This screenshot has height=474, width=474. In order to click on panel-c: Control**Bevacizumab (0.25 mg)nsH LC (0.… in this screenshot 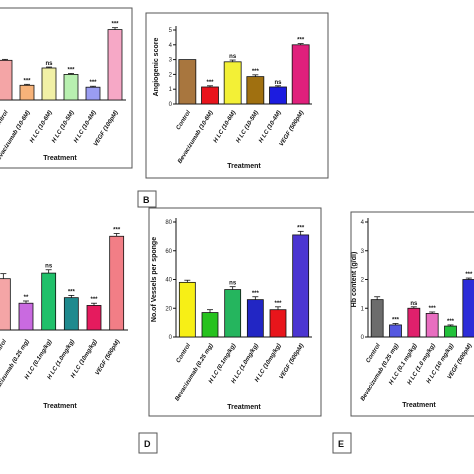, I will do `click(64, 318)`.